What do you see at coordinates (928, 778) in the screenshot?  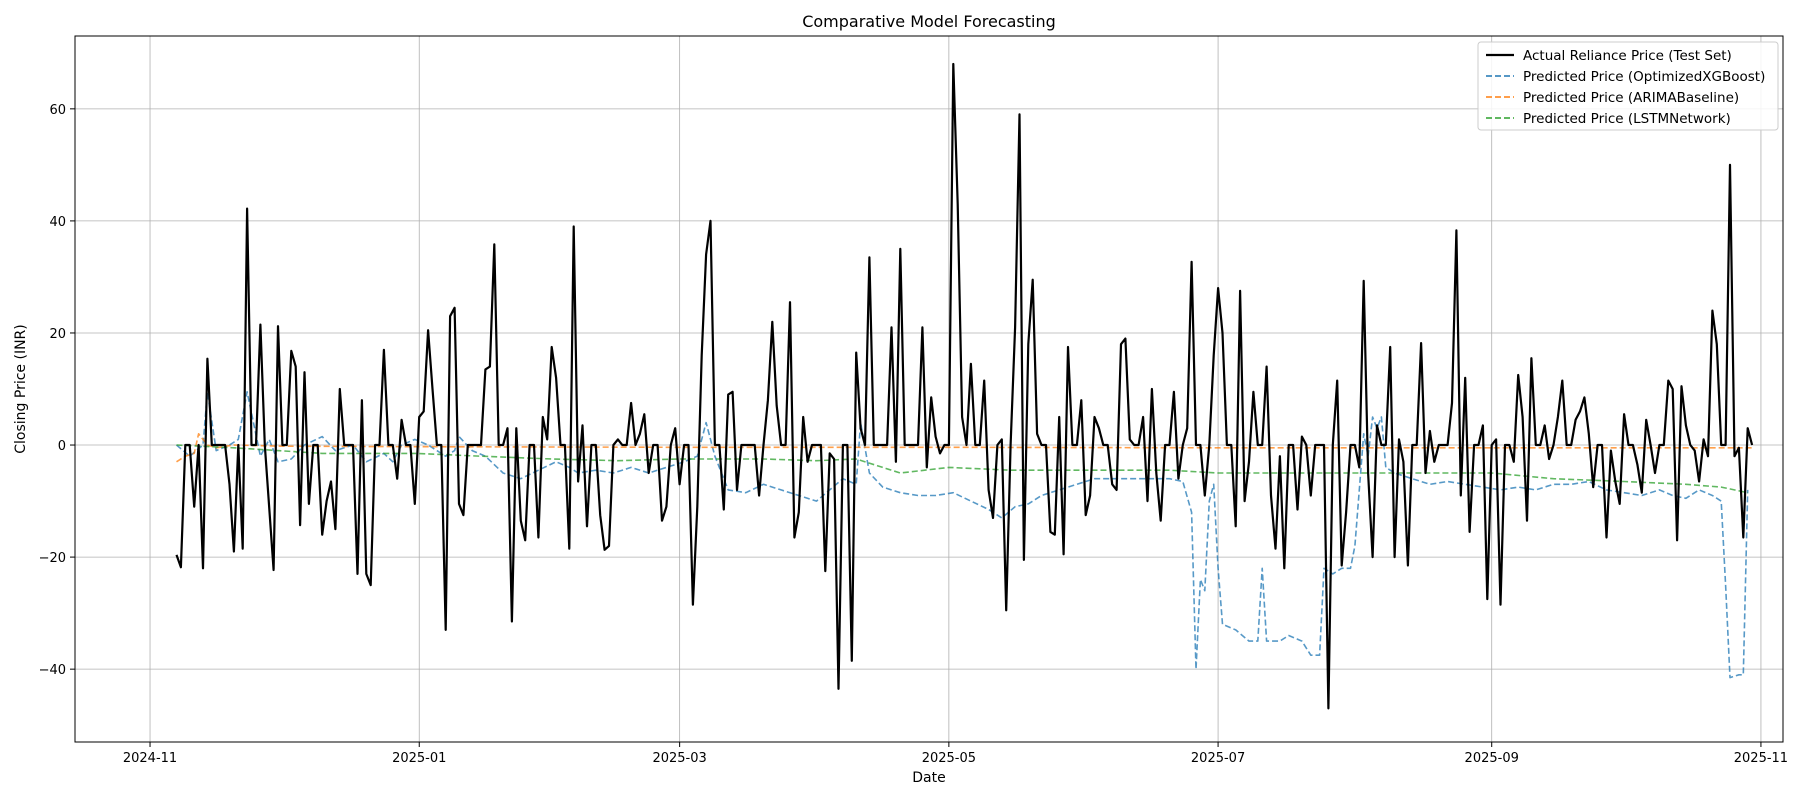 I see `x-axis-title: Date` at bounding box center [928, 778].